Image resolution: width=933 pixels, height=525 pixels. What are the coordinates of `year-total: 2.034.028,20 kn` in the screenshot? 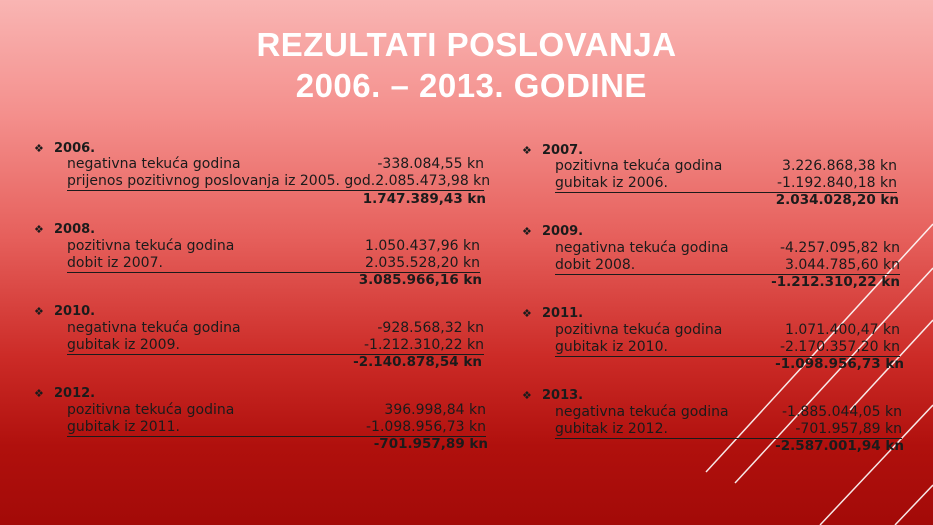 It's located at (837, 200).